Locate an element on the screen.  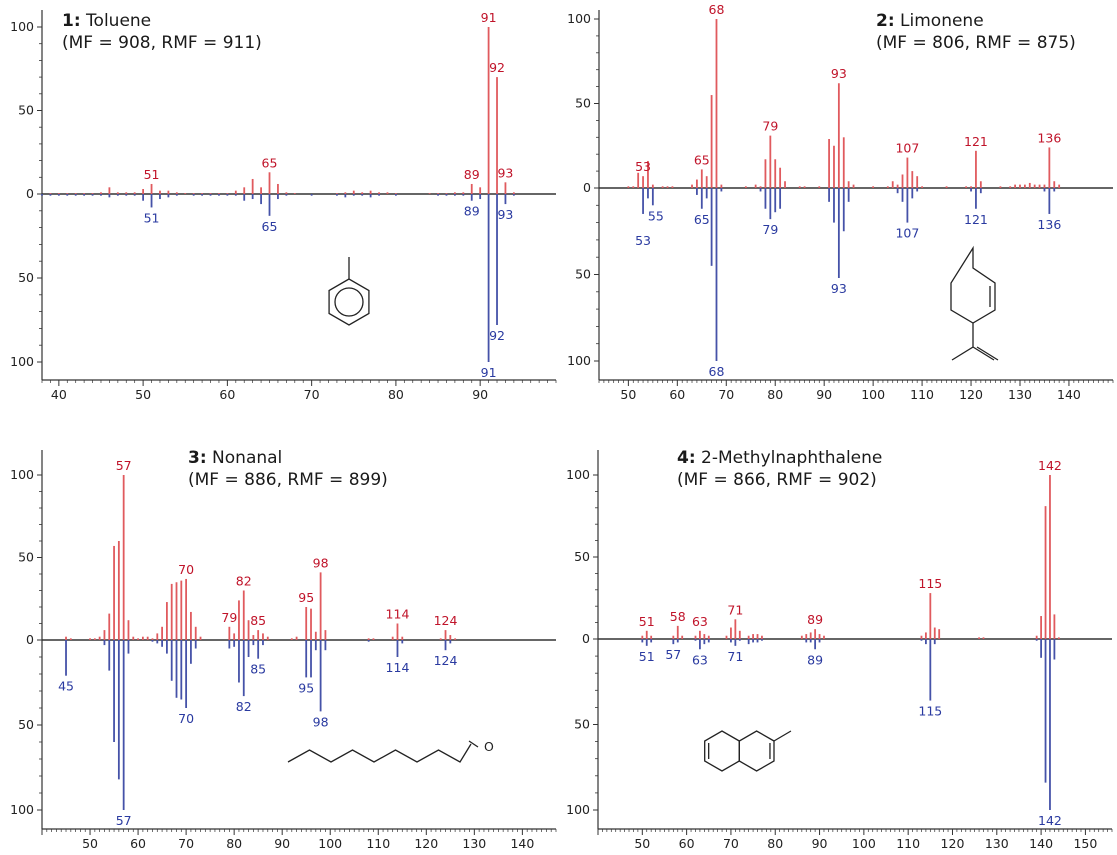
x-tick-label: 40 is located at coordinates (59, 394).